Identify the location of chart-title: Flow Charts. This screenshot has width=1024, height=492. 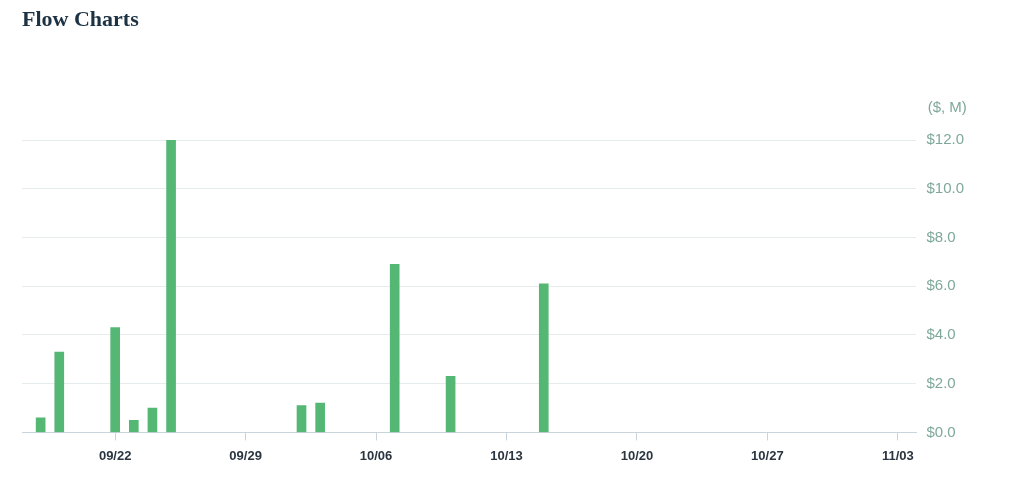
(80, 19).